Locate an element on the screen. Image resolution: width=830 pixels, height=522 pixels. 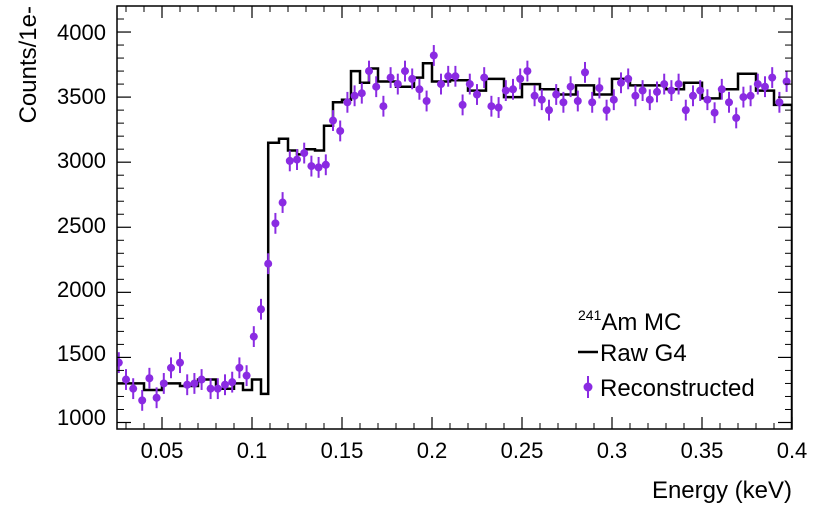
y-tick-label: 1500 is located at coordinates (81, 353).